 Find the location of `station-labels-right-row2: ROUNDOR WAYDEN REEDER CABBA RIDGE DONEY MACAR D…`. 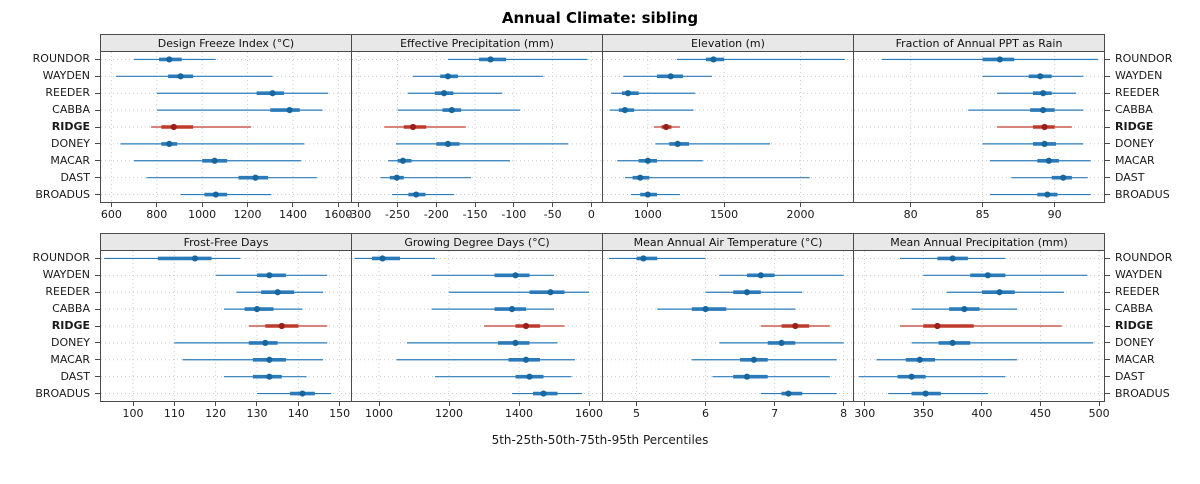

station-labels-right-row2: ROUNDOR WAYDEN REEDER CABBA RIDGE DONEY MACAR D… is located at coordinates (1151, 327).